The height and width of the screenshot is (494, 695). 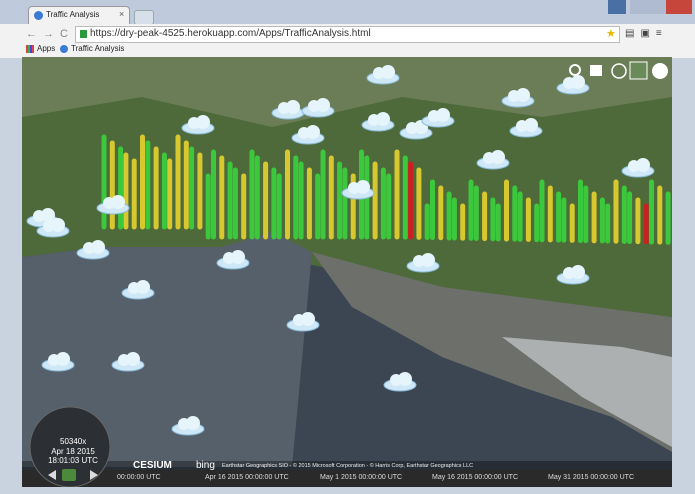 I want to click on tab: Traffic Analysis ×, so click(x=79, y=15).